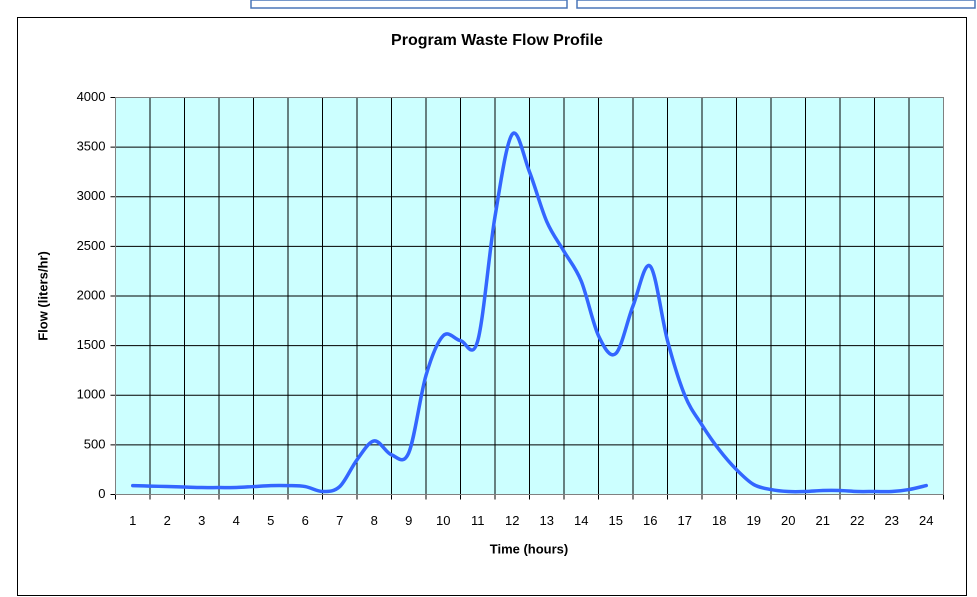 This screenshot has height=597, width=977. I want to click on x-tick-label: 16, so click(650, 520).